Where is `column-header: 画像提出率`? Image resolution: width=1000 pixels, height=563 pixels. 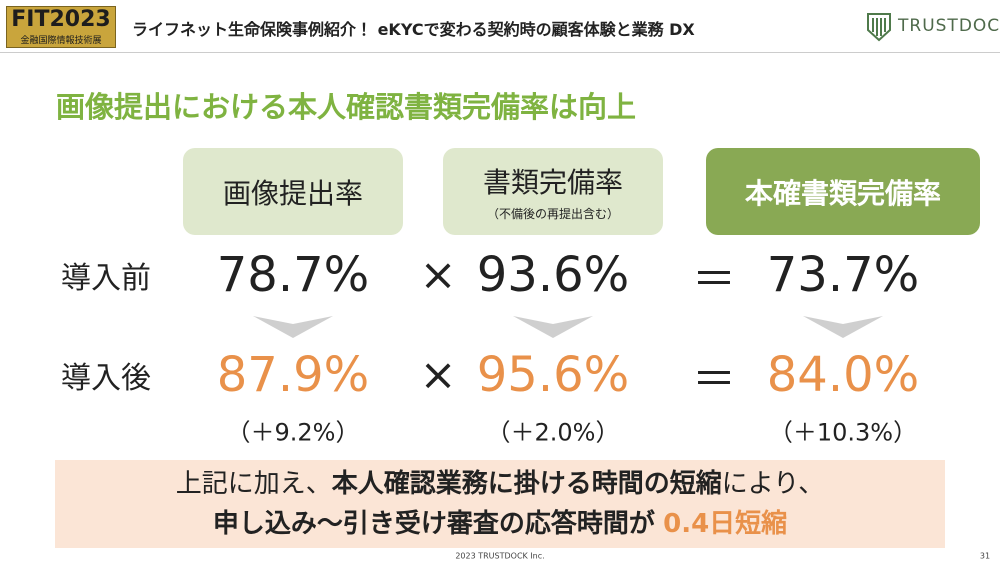
column-header: 画像提出率 is located at coordinates (293, 191).